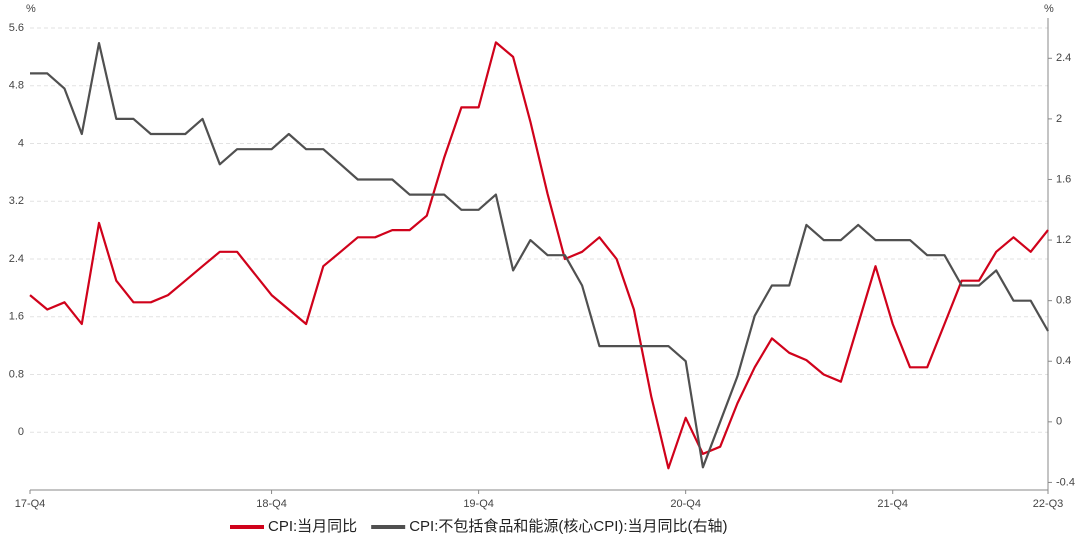 The width and height of the screenshot is (1080, 543). Describe the element at coordinates (16, 374) in the screenshot. I see `y-tick-label: 0.8` at that location.